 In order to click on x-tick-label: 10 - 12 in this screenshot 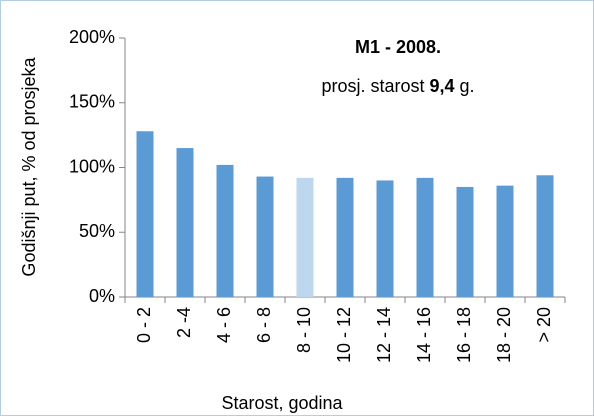, I will do `click(344, 335)`.